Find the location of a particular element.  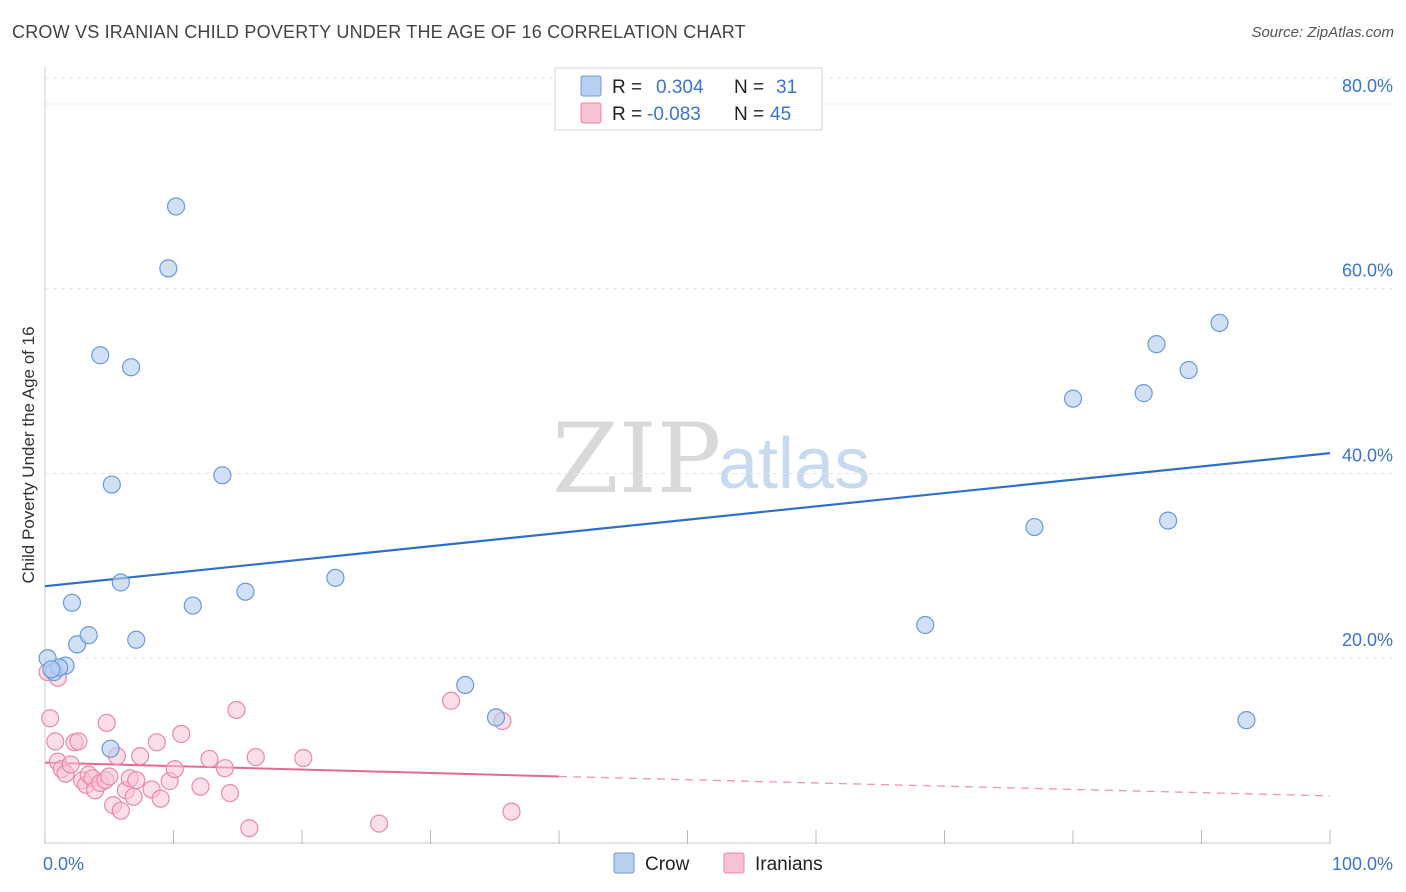

bottom-legend-crow-label: Crow is located at coordinates (667, 864).